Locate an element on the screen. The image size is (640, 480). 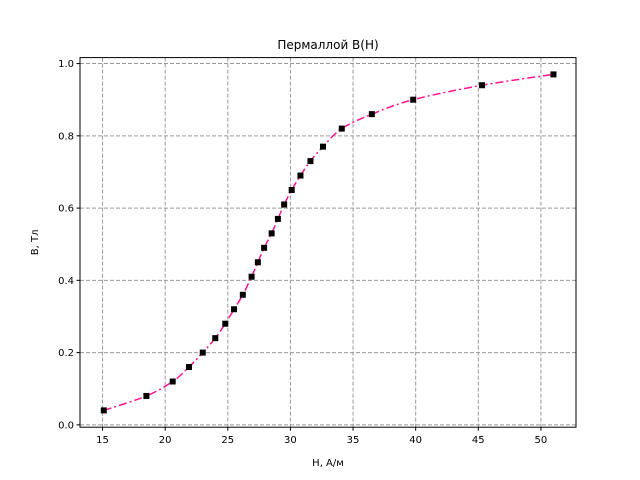
x-axis: 15 20 25 30 35 40 45 50 is located at coordinates (321, 436).